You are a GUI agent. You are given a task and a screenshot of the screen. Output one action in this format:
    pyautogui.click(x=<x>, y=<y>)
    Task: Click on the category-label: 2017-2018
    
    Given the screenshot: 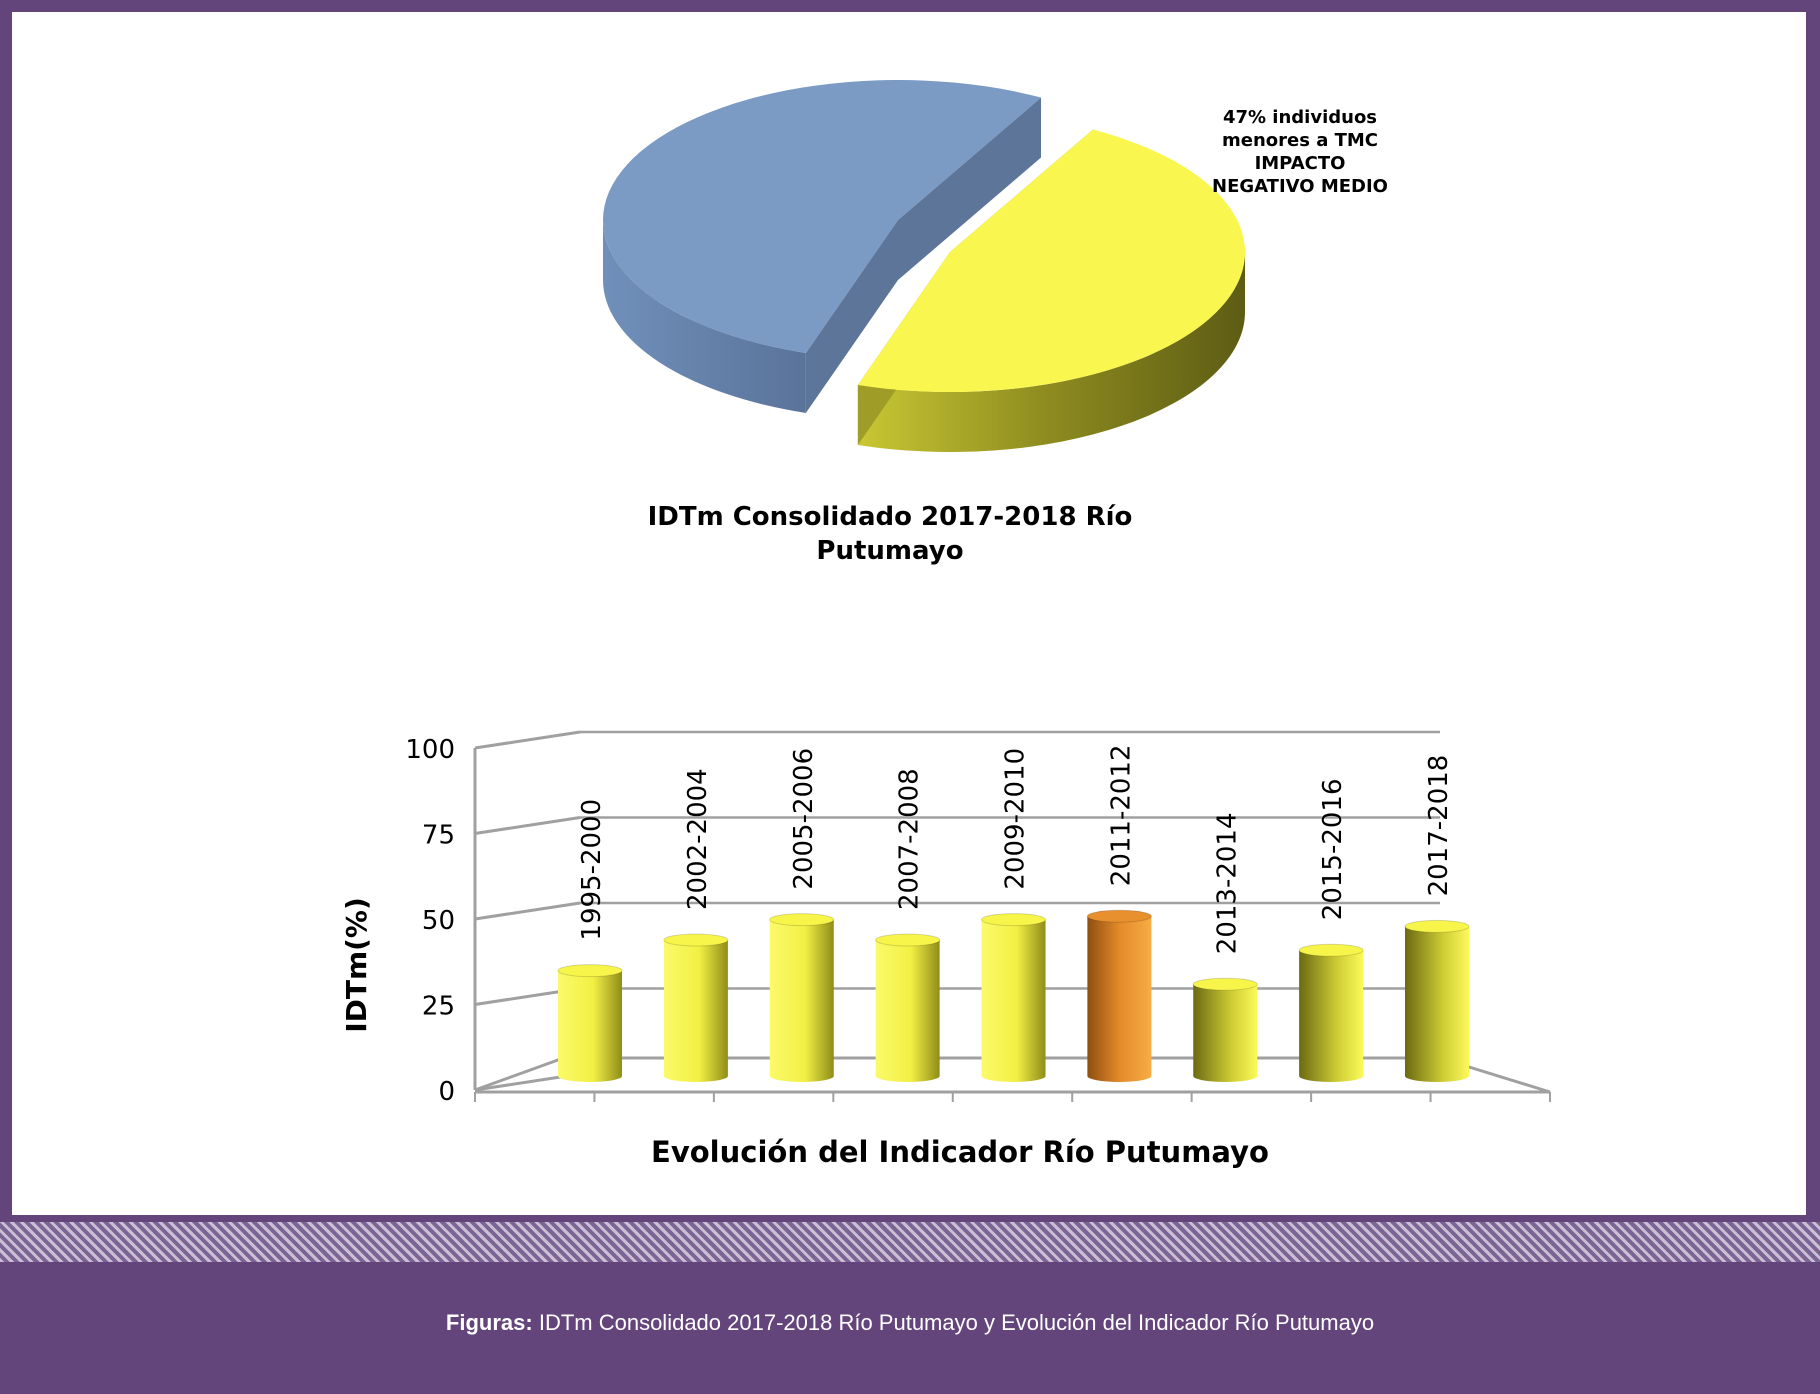 What is the action you would take?
    pyautogui.click(x=1439, y=826)
    